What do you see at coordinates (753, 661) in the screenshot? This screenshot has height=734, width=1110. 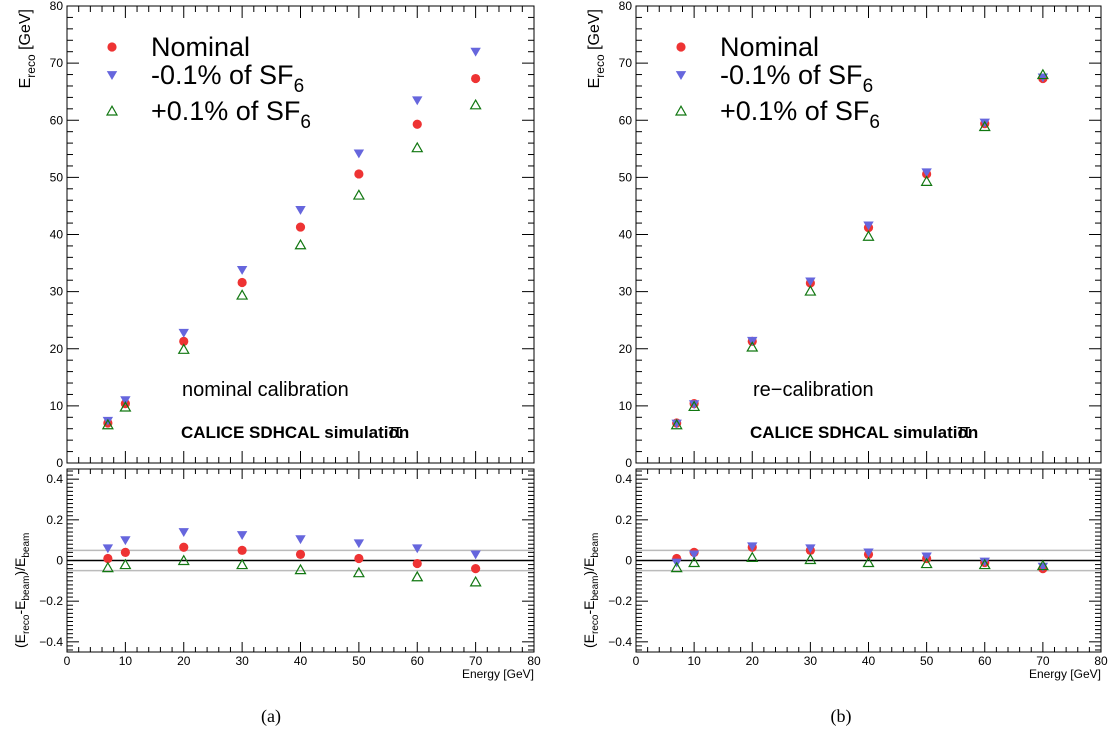 I see `x-tick-label: 20` at bounding box center [753, 661].